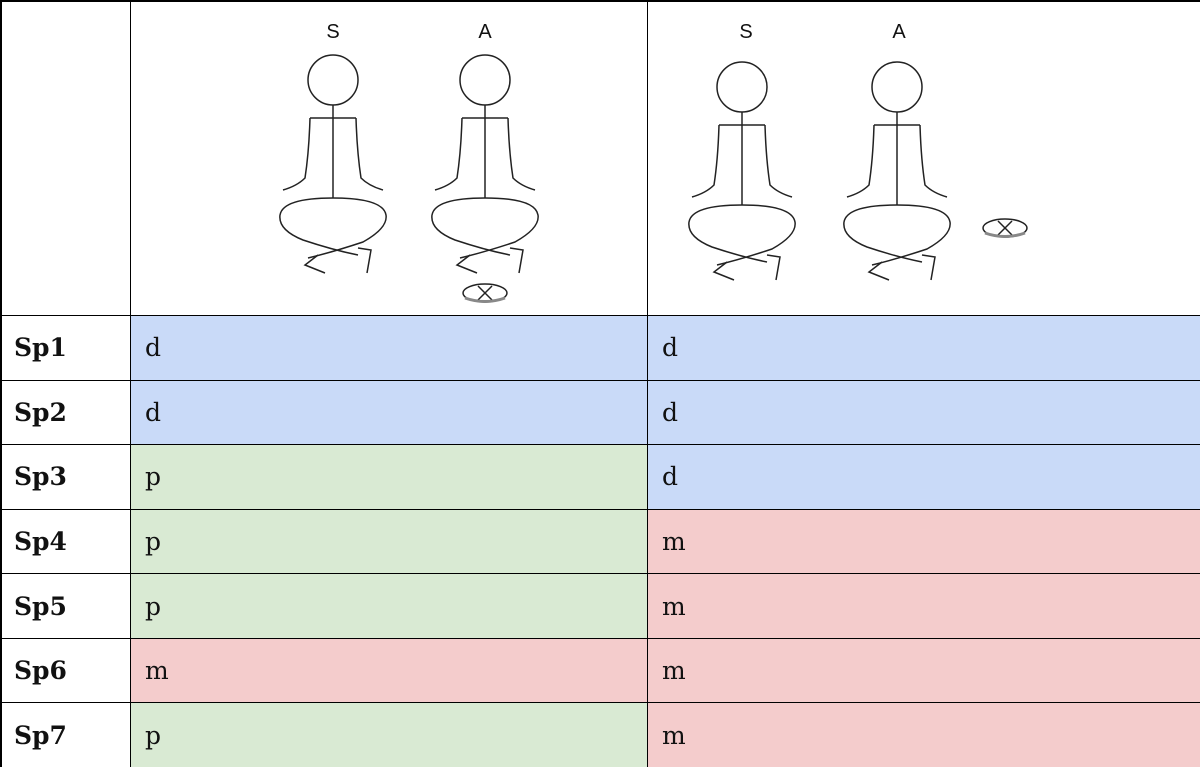 Image resolution: width=1200 pixels, height=767 pixels. I want to click on row-header: Sp4, so click(65, 541).